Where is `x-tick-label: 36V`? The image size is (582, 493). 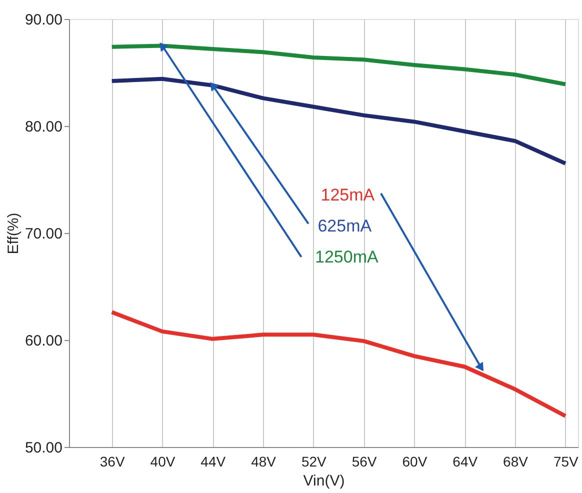 x-tick-label: 36V is located at coordinates (113, 462).